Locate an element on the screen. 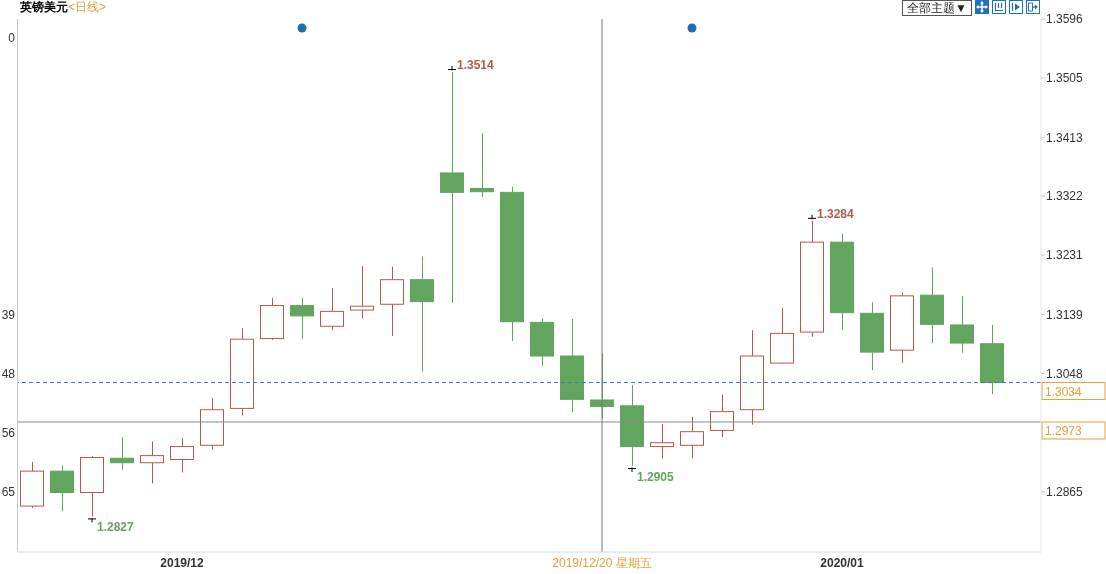 This screenshot has height=574, width=1106. text: 39 is located at coordinates (7, 315).